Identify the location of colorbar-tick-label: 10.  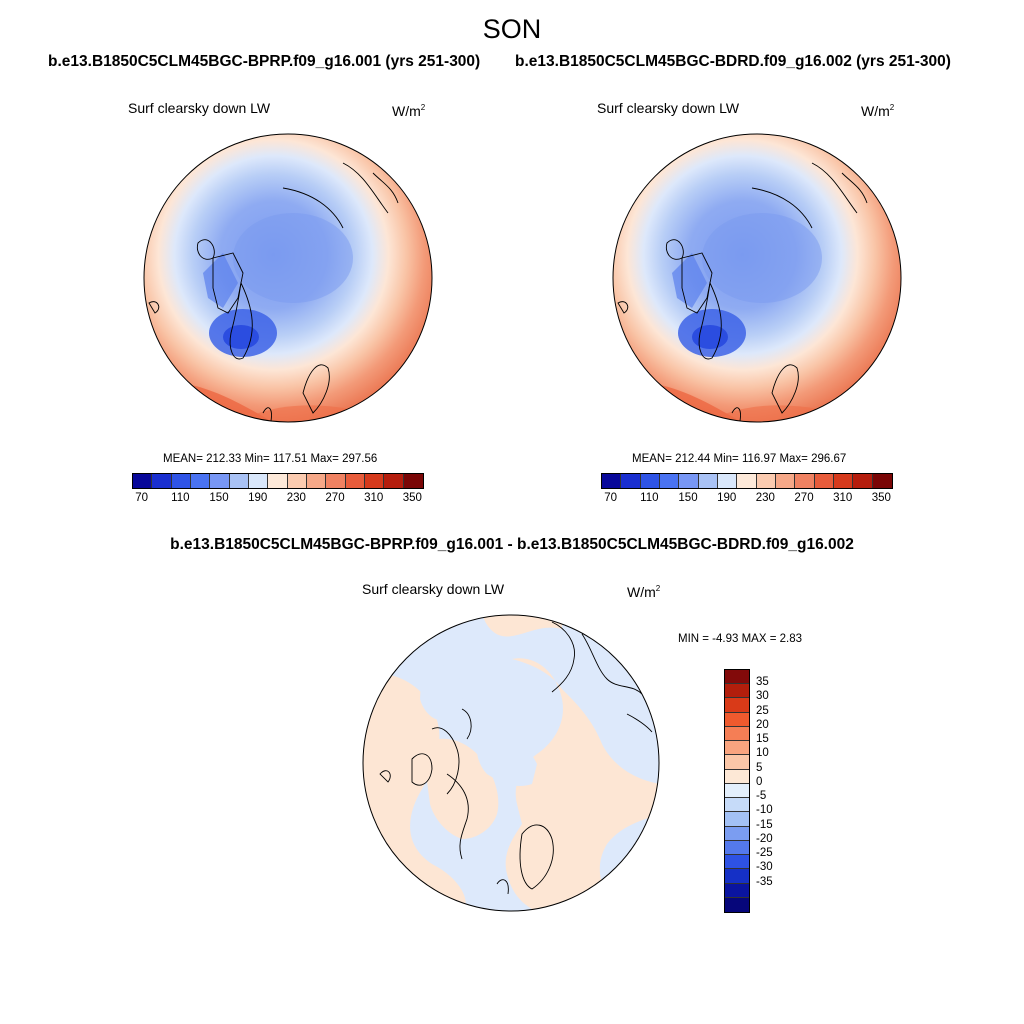
(762, 753).